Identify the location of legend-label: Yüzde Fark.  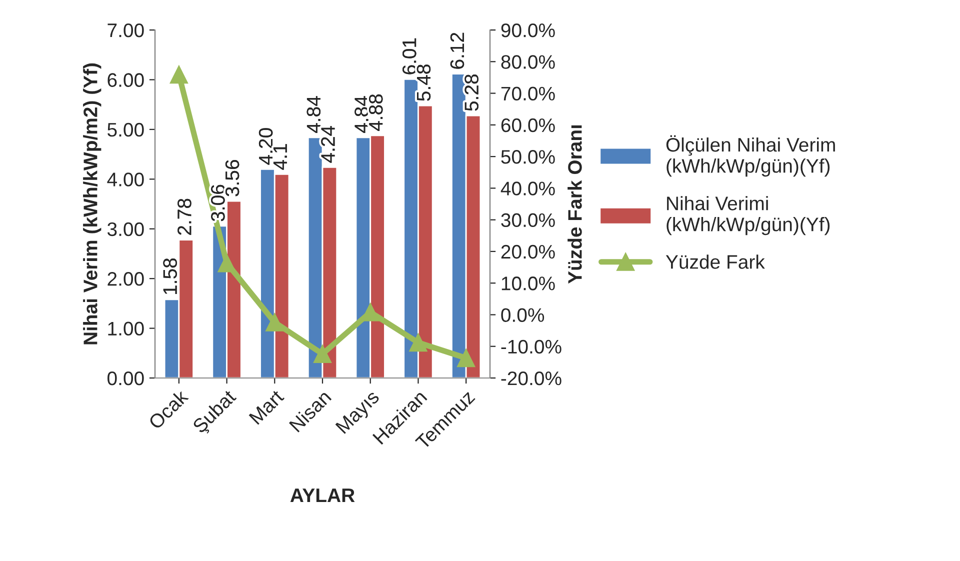
(715, 261).